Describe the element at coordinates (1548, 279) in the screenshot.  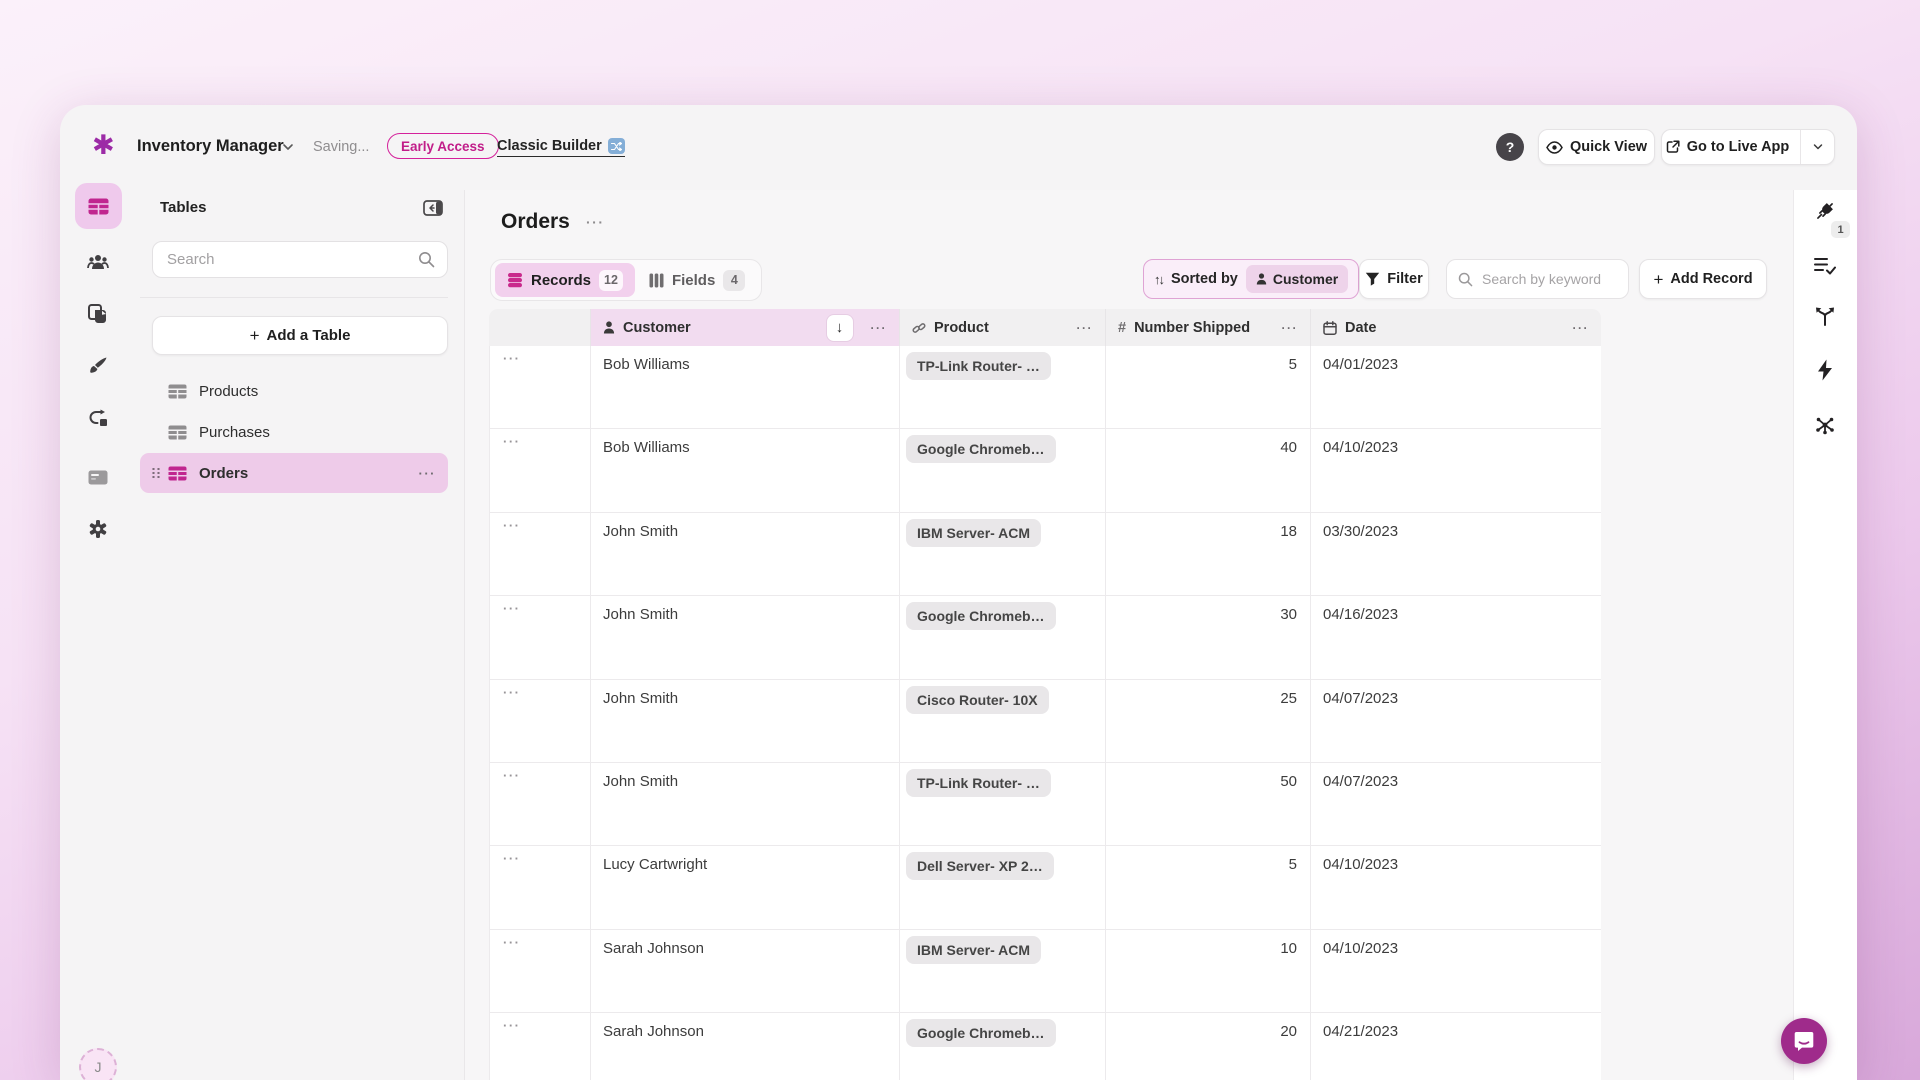
I see `keyword-search-input` at that location.